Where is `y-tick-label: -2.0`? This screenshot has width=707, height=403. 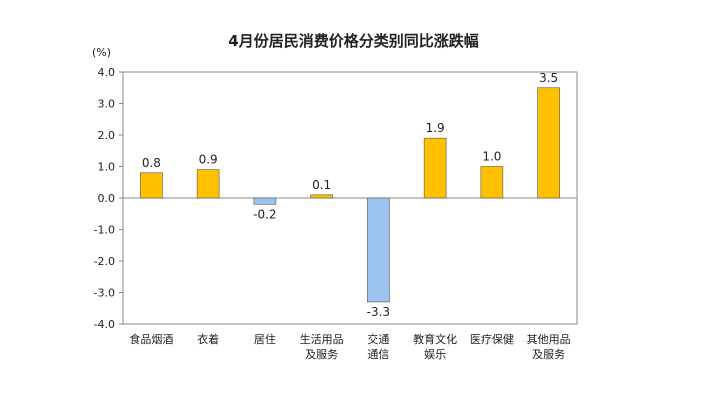
y-tick-label: -2.0 is located at coordinates (104, 261).